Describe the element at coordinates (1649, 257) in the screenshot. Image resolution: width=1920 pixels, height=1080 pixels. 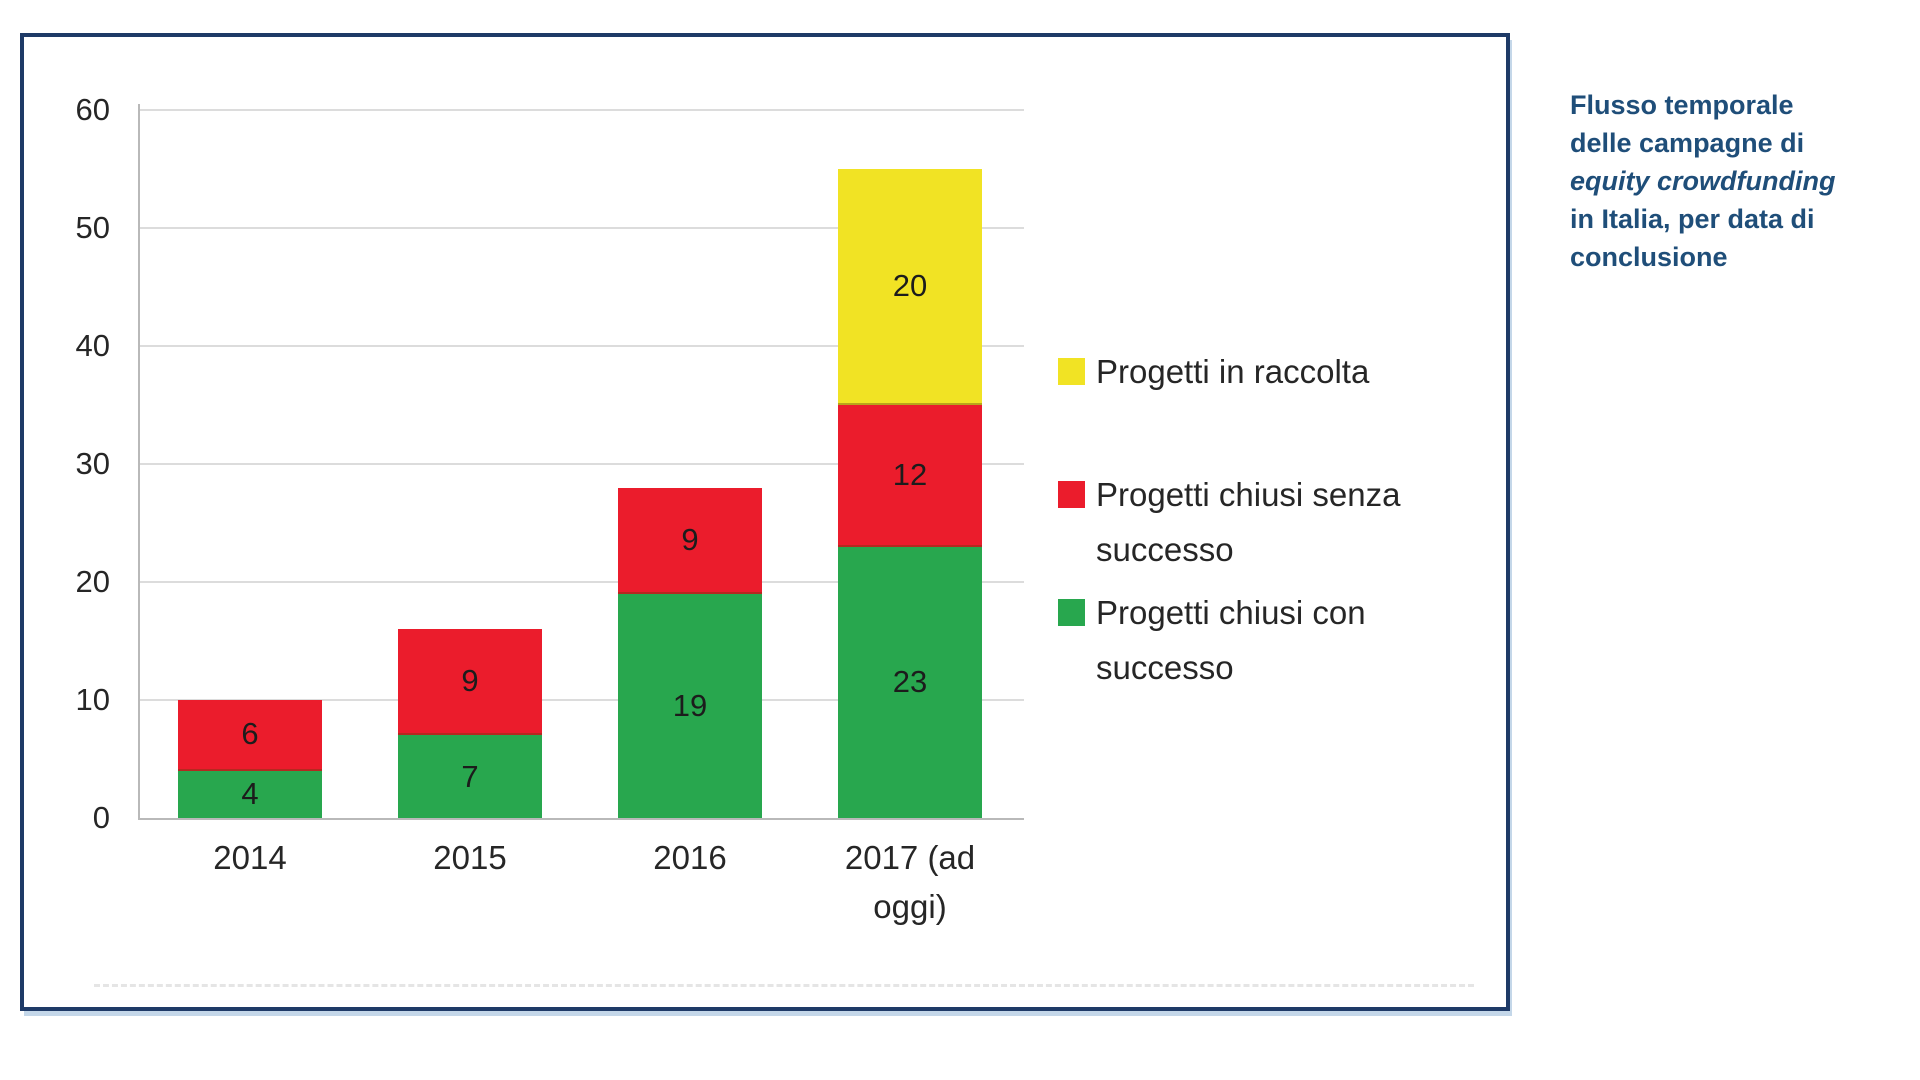
I see `caption-line-5: conclusione` at that location.